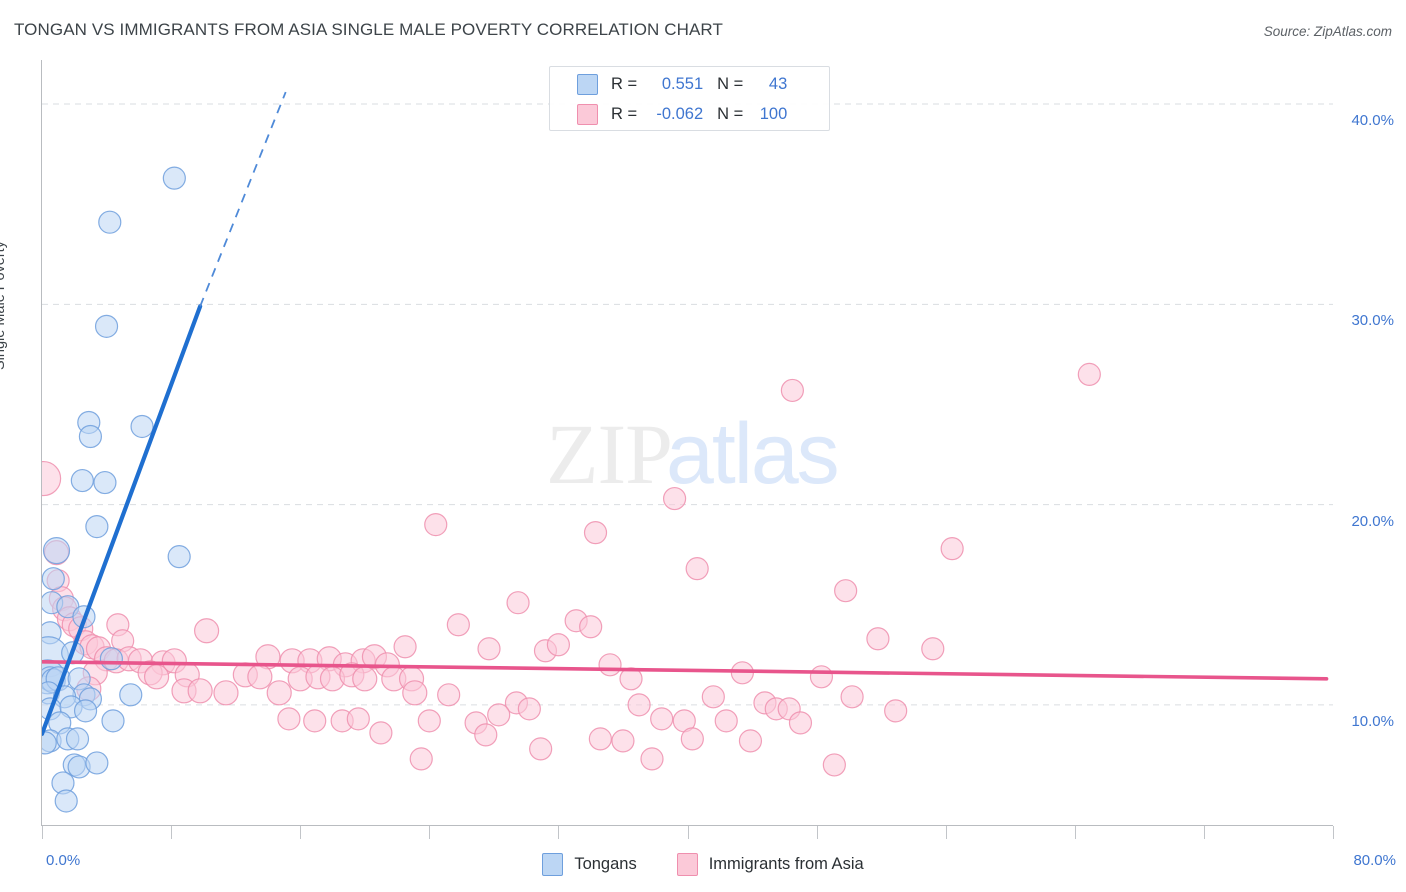 The width and height of the screenshot is (1406, 892). I want to click on r-label-pink: R =, so click(624, 113).